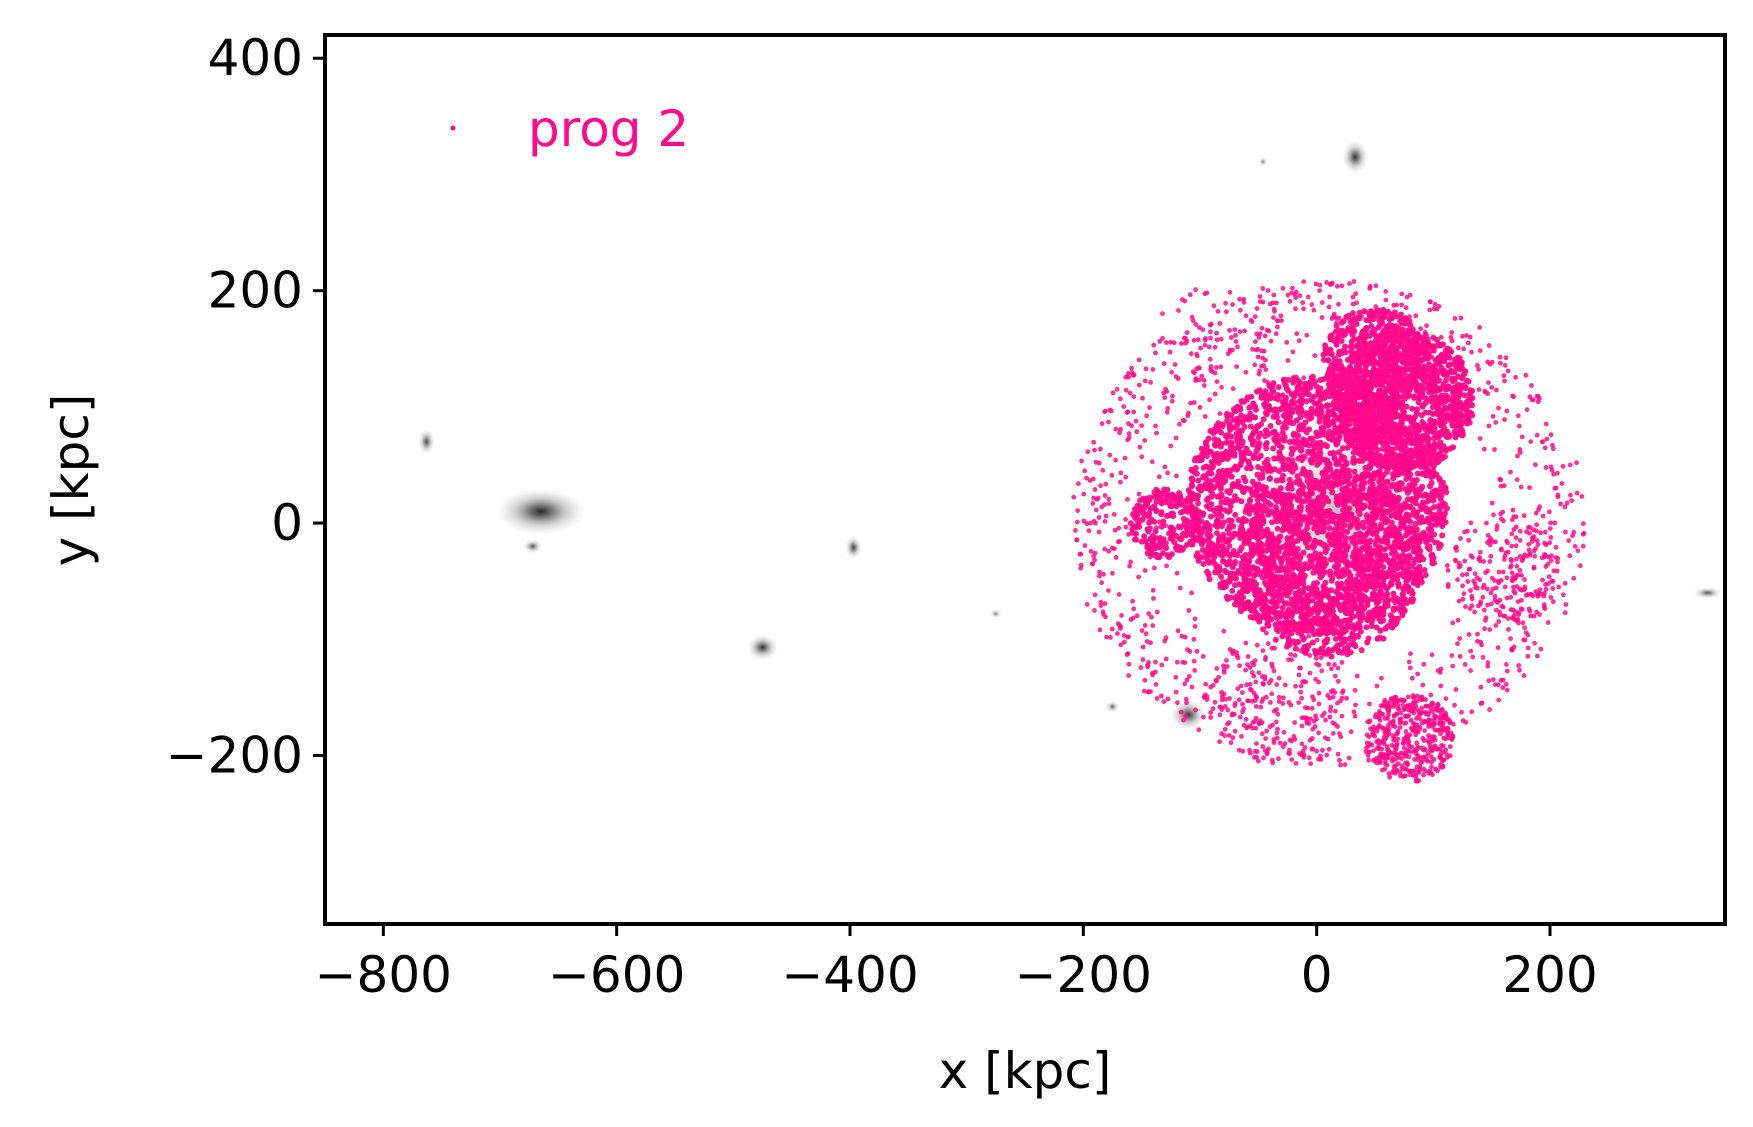 This screenshot has height=1127, width=1753. Describe the element at coordinates (996, 614) in the screenshot. I see `background-source` at that location.